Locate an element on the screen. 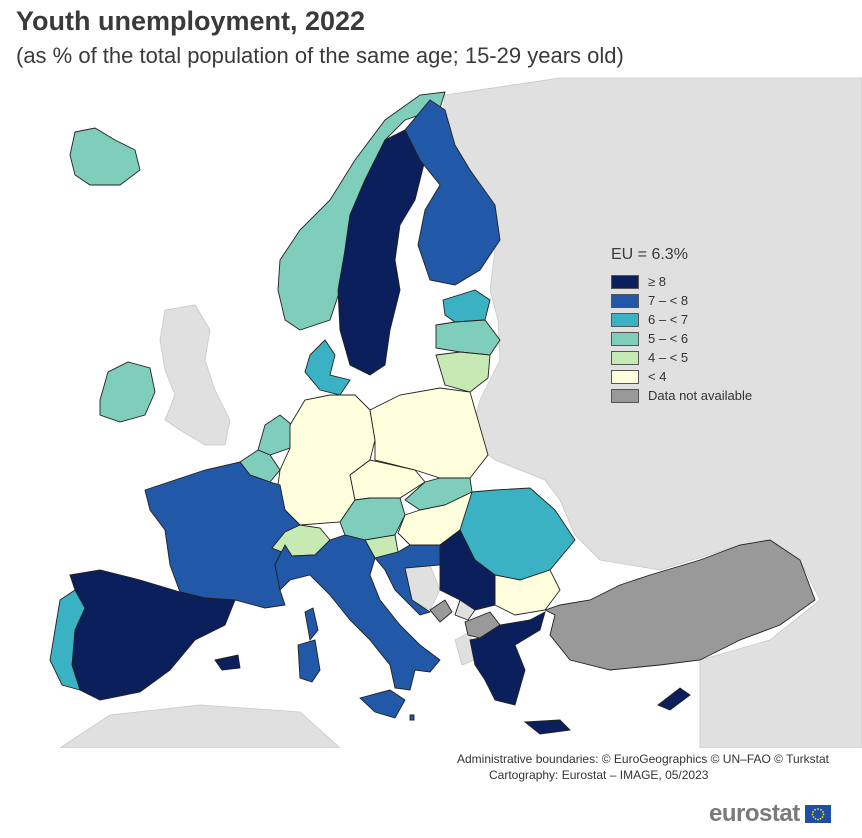 Image resolution: width=862 pixels, height=838 pixels. legend-item: 5 – < 6 is located at coordinates (681, 338).